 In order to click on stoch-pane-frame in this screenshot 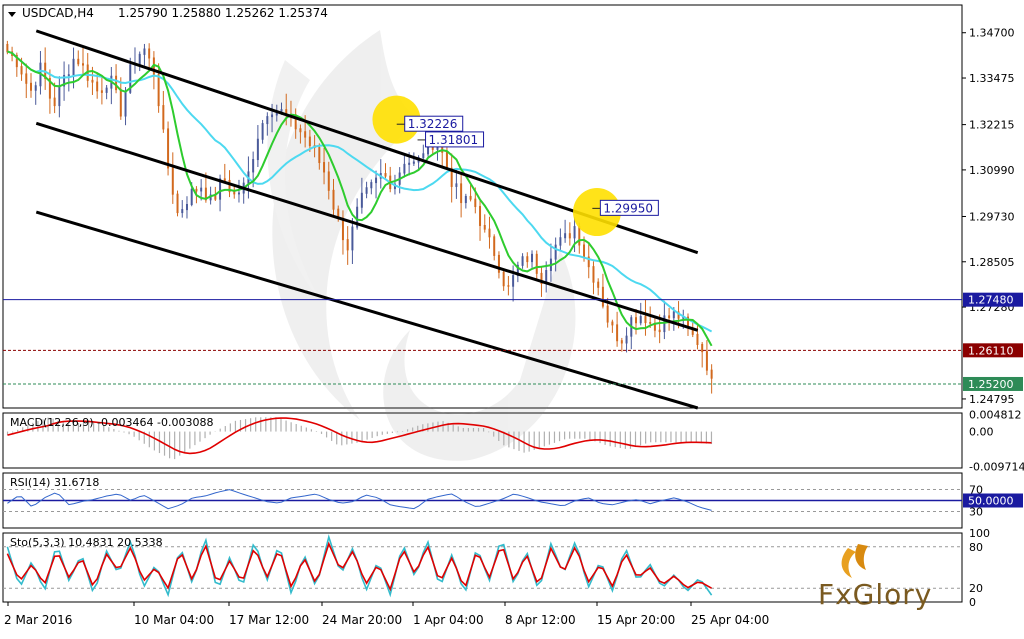, I will do `click(482, 567)`.